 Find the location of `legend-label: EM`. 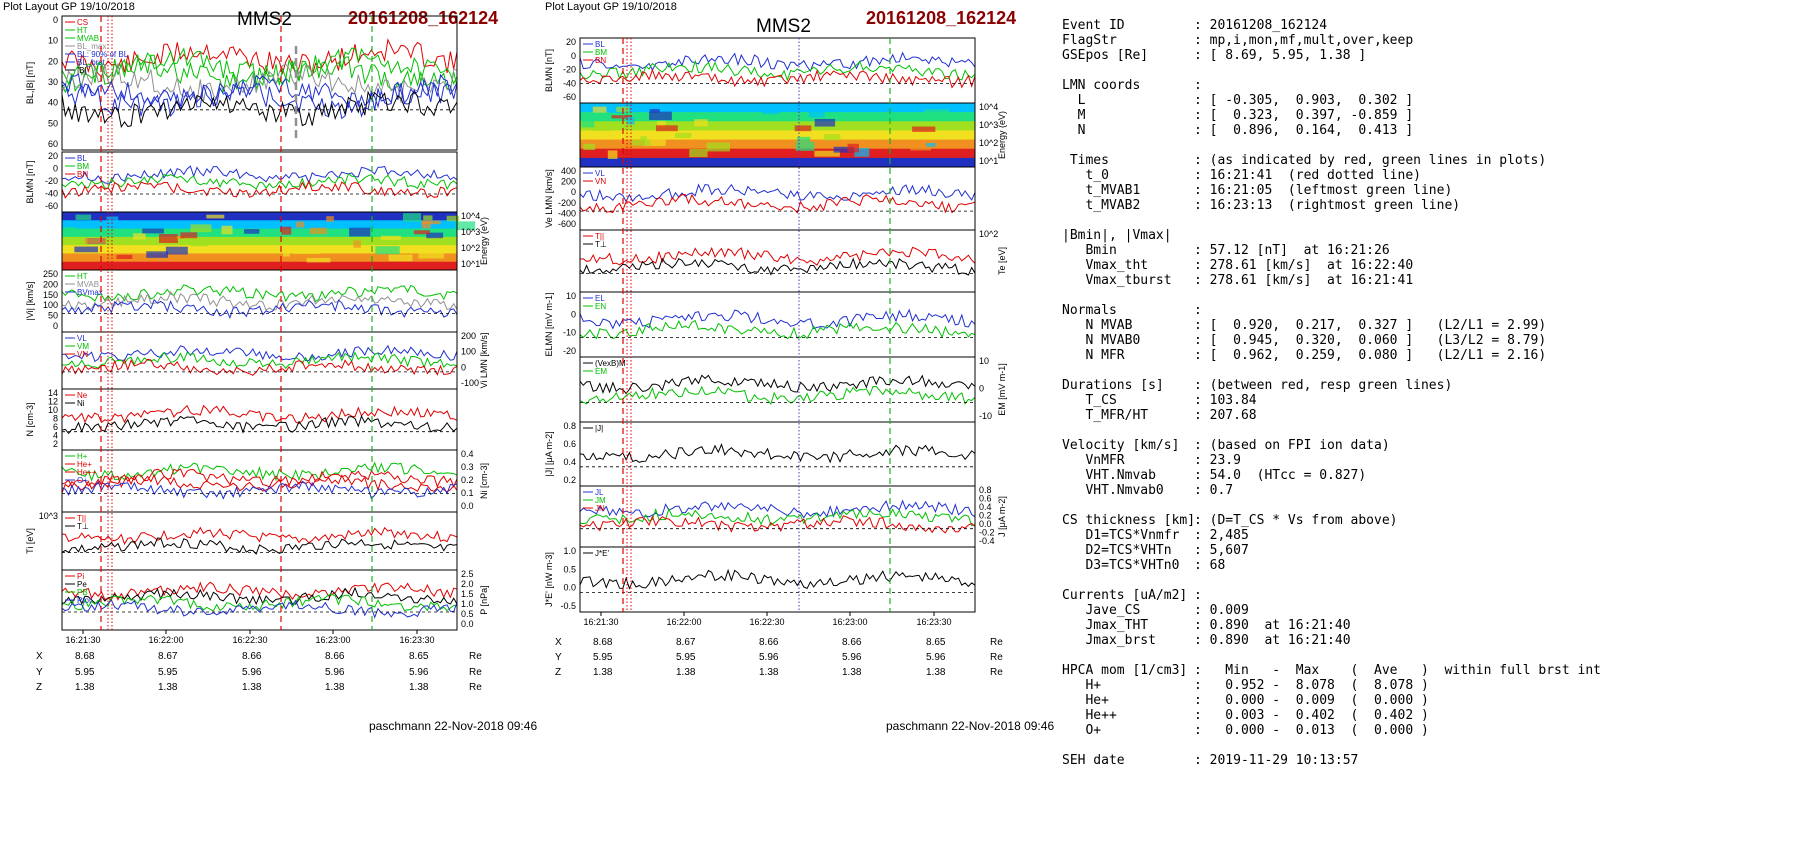

legend-label: EM is located at coordinates (601, 371).